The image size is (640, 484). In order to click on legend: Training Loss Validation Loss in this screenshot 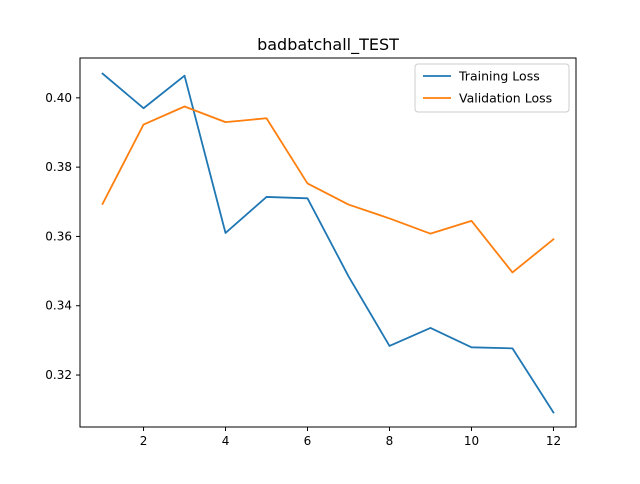, I will do `click(492, 88)`.